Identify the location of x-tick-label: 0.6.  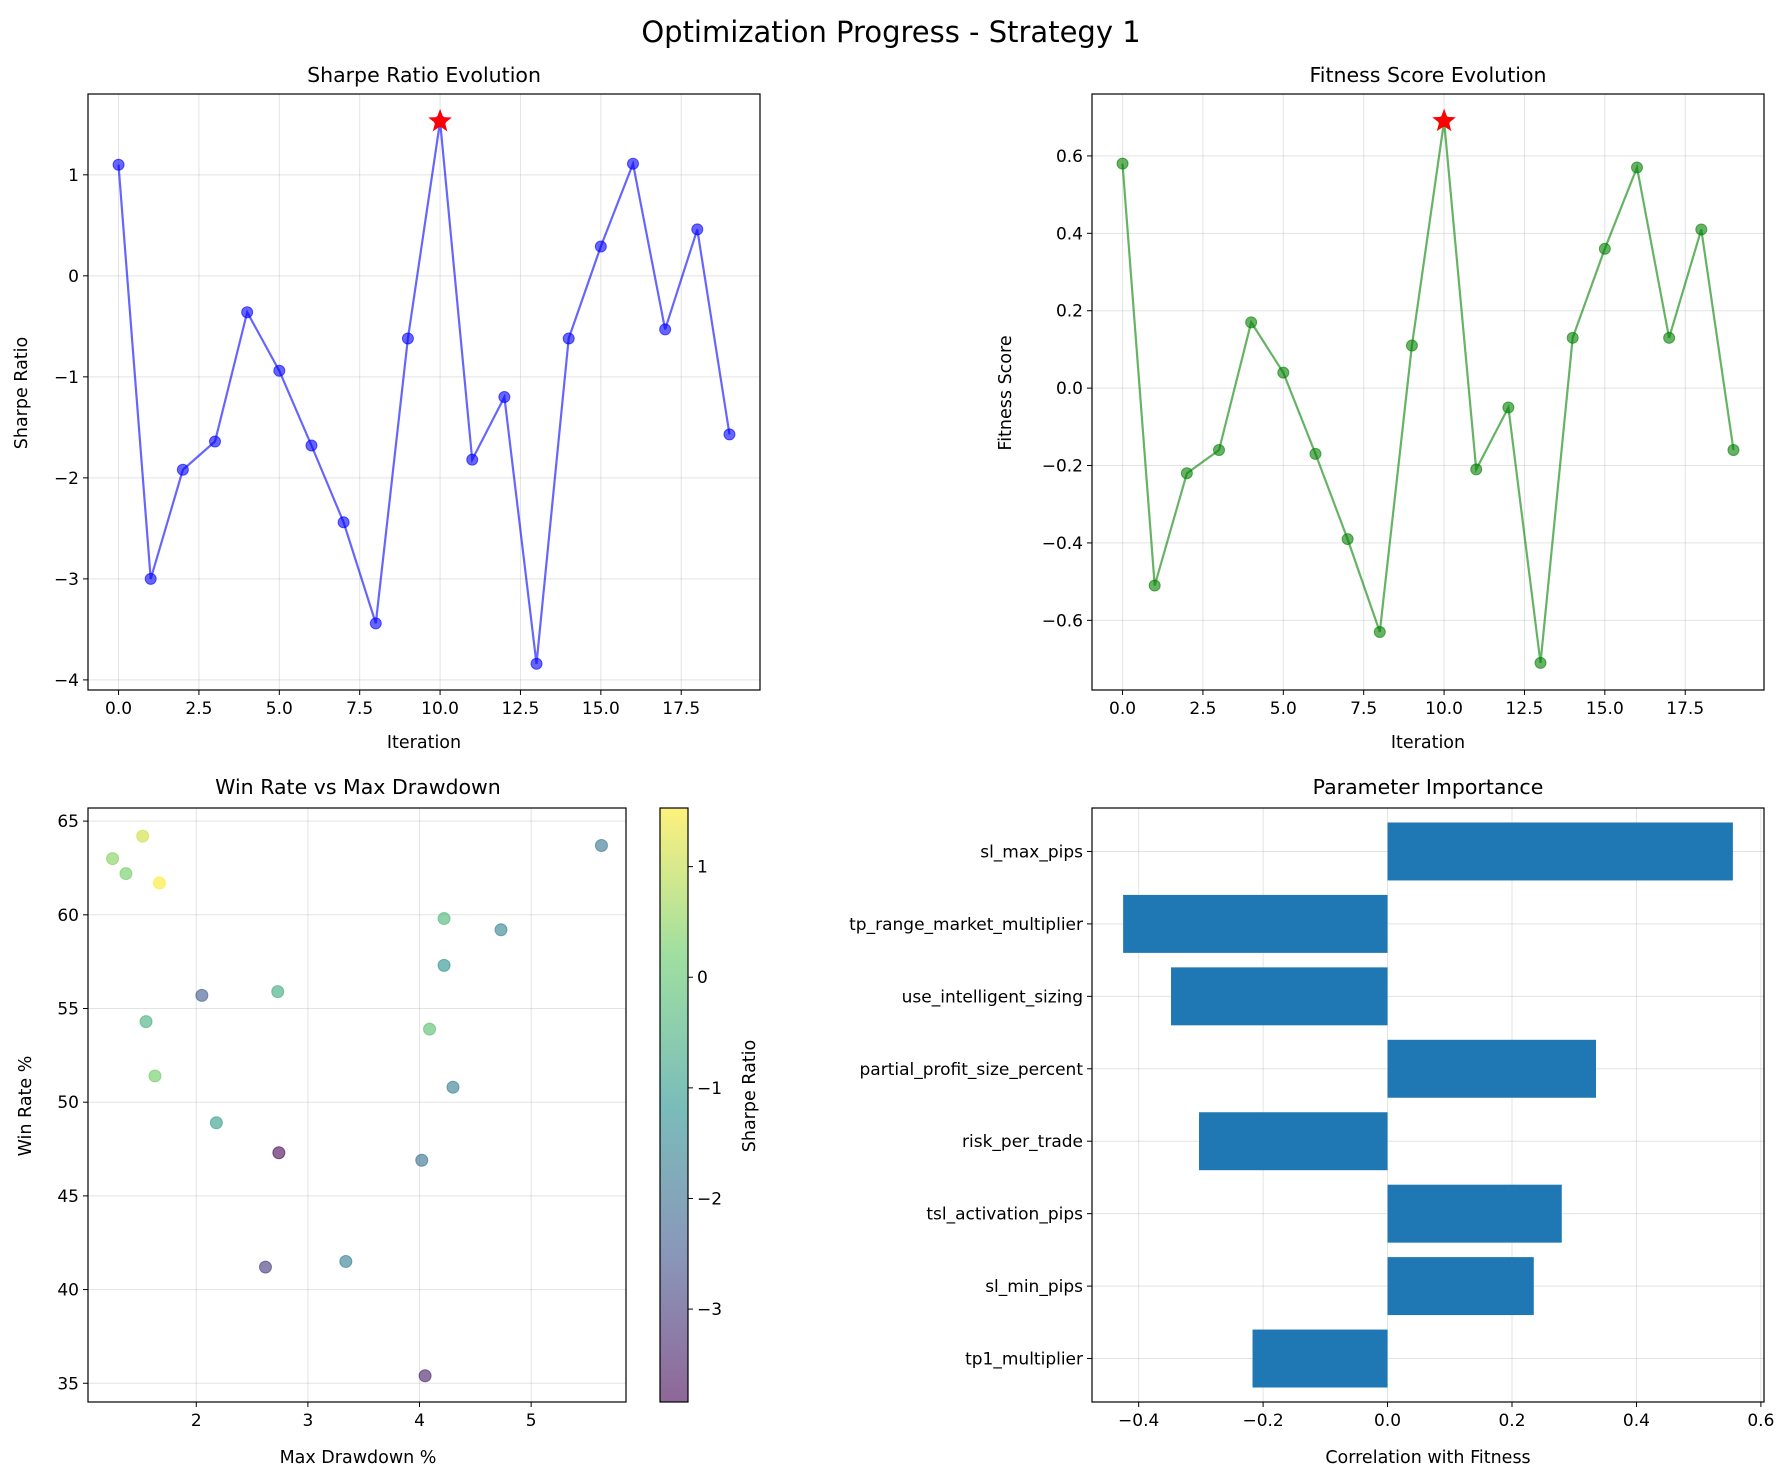
(1760, 1421).